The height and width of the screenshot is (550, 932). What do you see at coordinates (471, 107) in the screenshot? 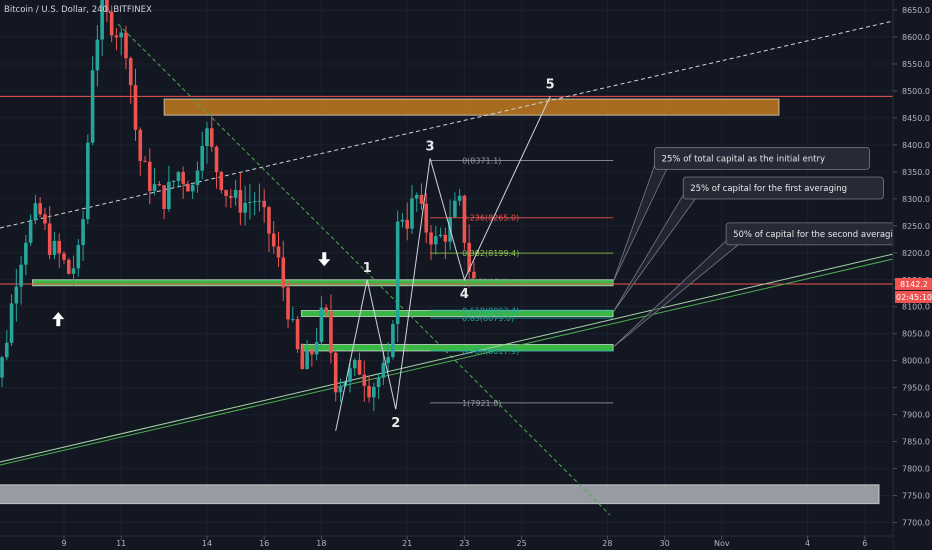
I see `resistance-zone` at bounding box center [471, 107].